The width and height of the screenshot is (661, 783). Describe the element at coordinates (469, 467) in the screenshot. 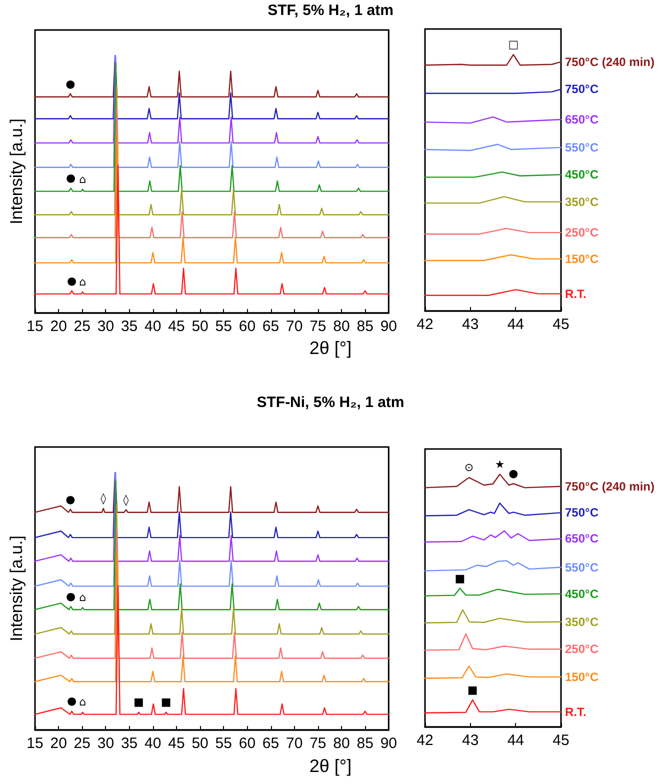

I see `annotation: ⊙` at that location.